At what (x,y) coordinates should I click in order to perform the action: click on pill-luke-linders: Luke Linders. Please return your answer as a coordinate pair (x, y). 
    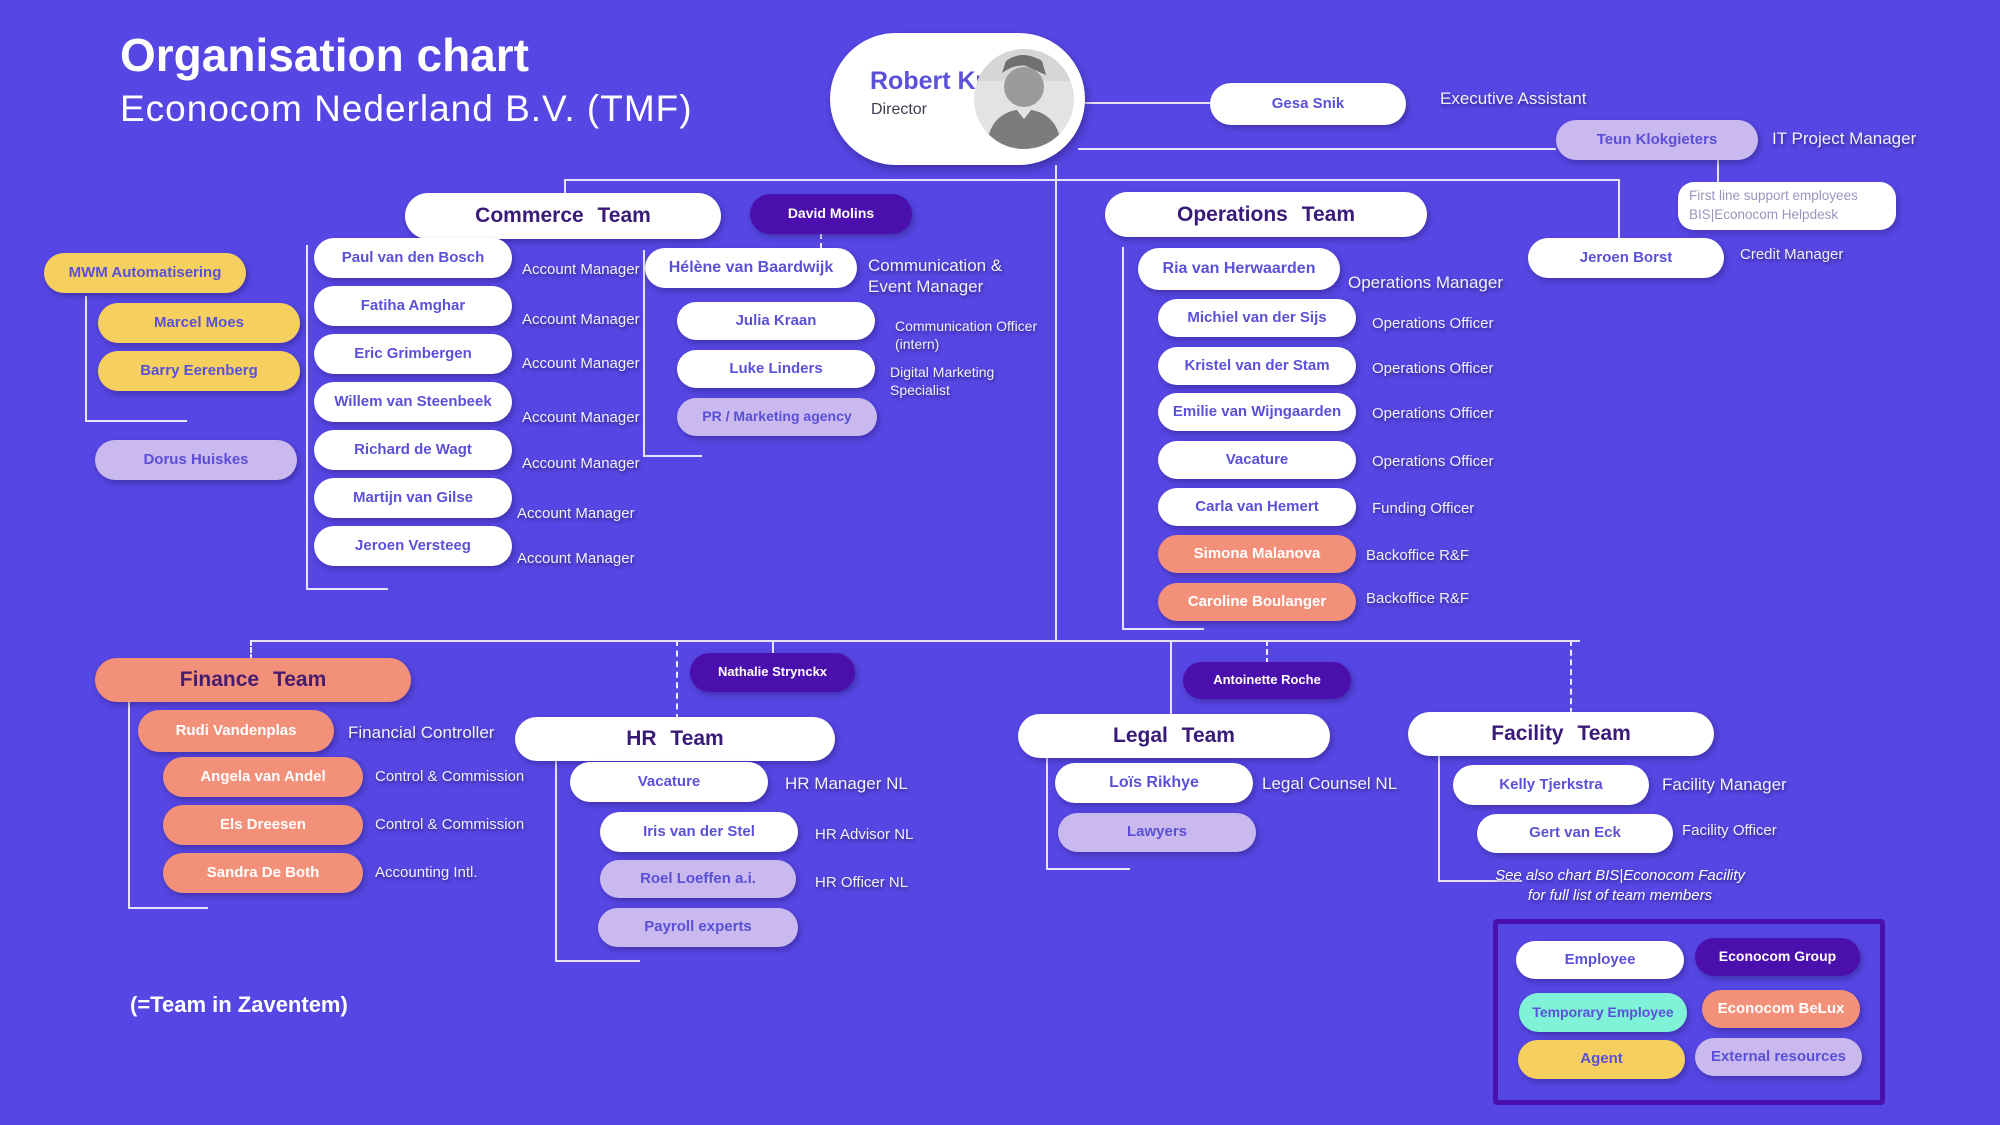
    Looking at the image, I should click on (776, 369).